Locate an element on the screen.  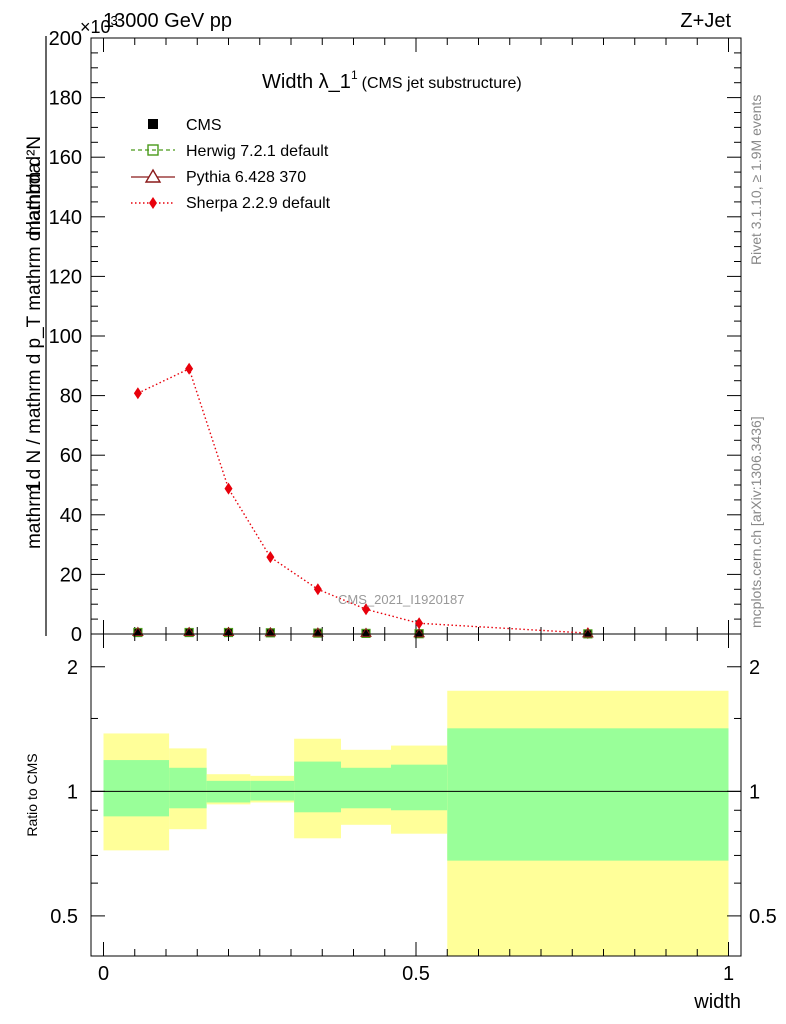
ratio-y-tick-label: 1 is located at coordinates (72, 792).